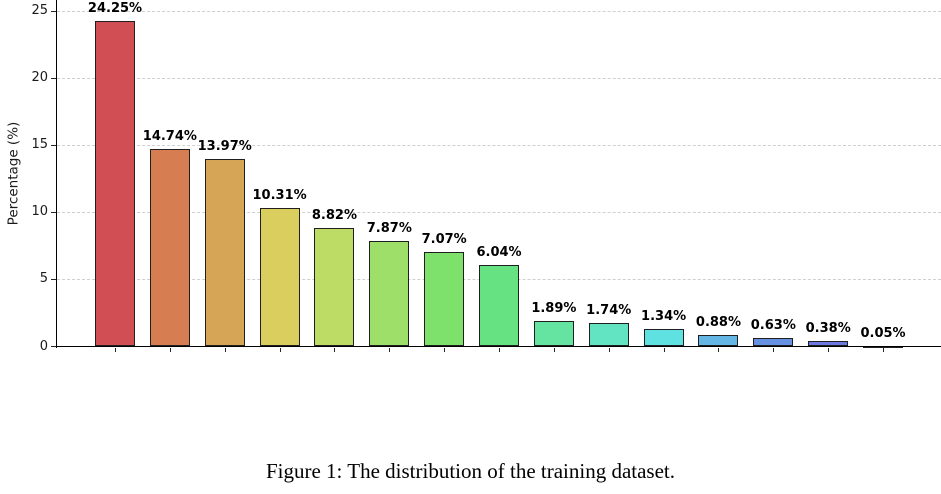  Describe the element at coordinates (389, 228) in the screenshot. I see `bar-value-label: 7.87%` at that location.